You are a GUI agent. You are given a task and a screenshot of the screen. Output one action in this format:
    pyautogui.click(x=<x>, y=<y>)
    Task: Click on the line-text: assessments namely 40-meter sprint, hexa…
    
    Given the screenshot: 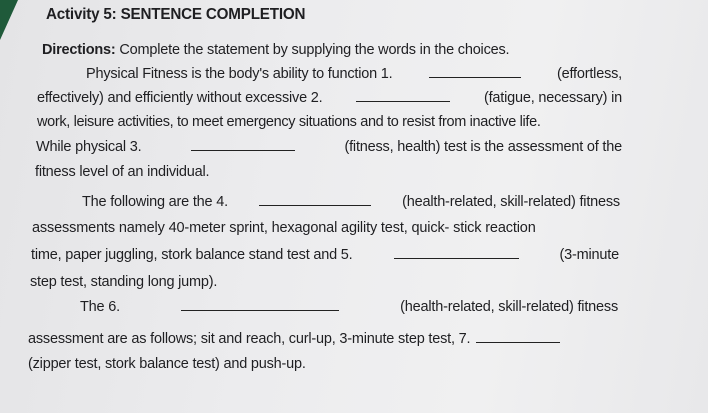 What is the action you would take?
    pyautogui.click(x=284, y=228)
    